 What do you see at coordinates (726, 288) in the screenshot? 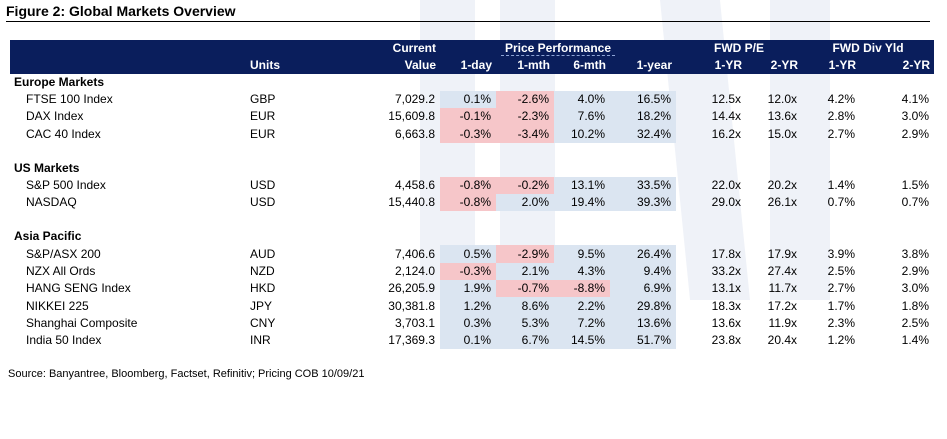
I see `fwd-pe-1yr-cell: 13.1x` at bounding box center [726, 288].